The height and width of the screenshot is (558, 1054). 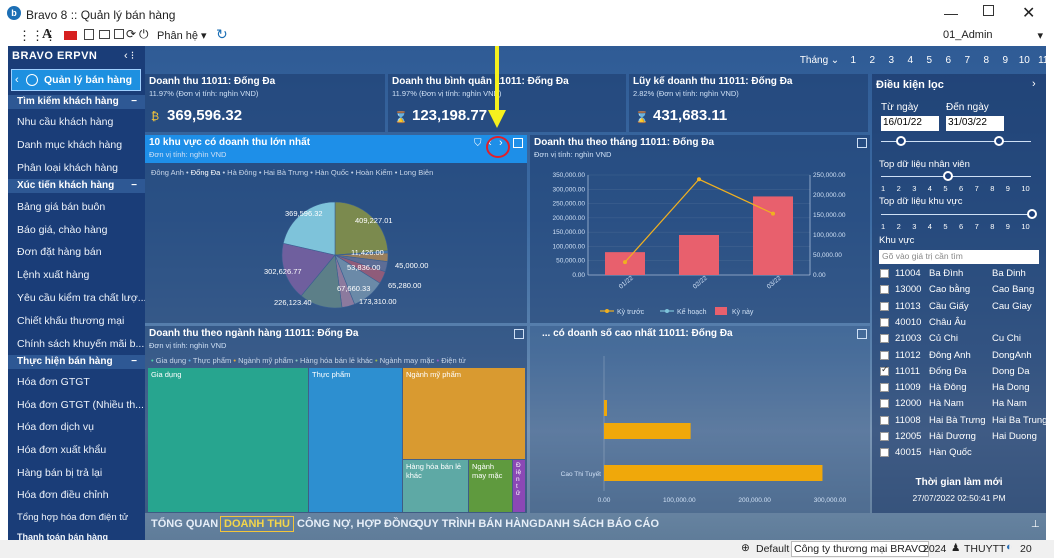 I want to click on month-2: 2, so click(x=872, y=60).